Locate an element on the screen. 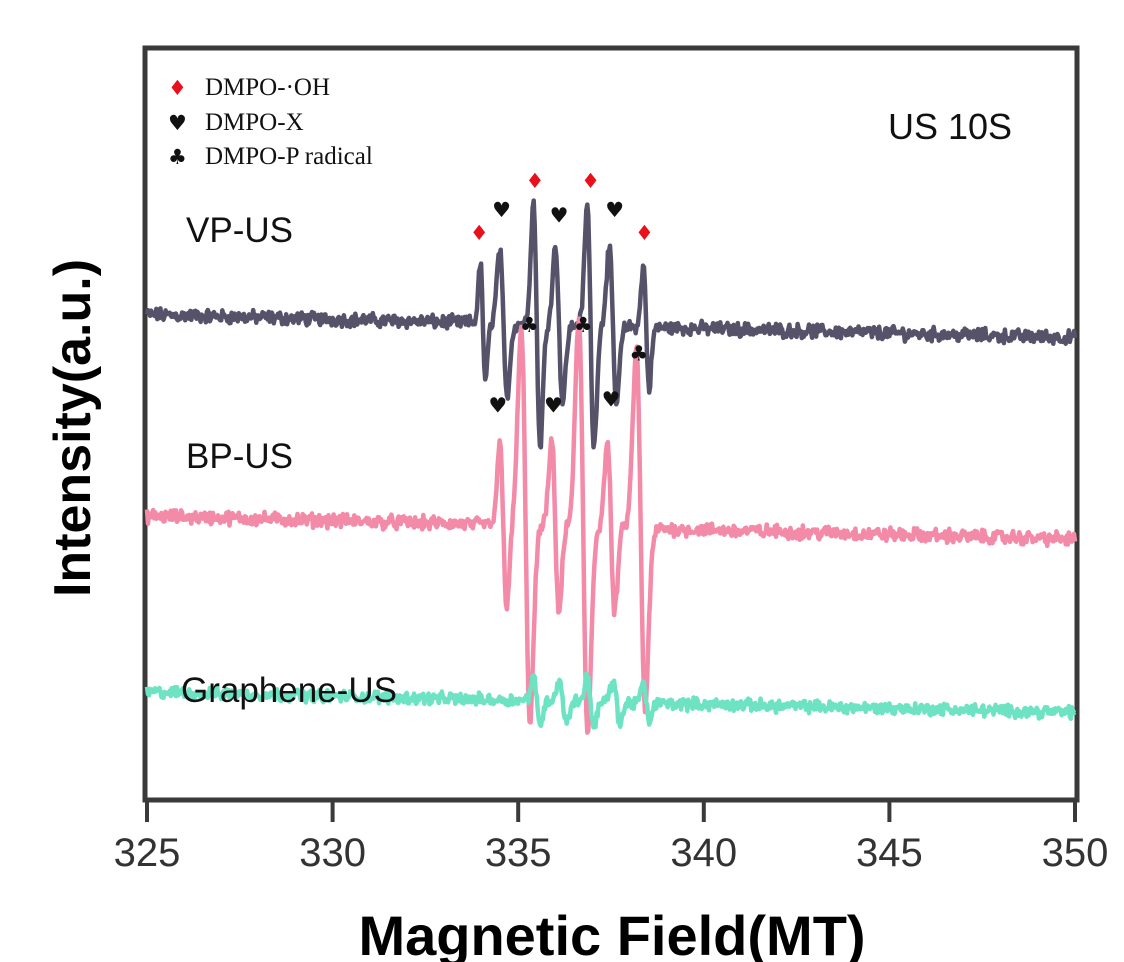 Image resolution: width=1124 pixels, height=962 pixels. series-label-vp-us: VP-US is located at coordinates (239, 230).